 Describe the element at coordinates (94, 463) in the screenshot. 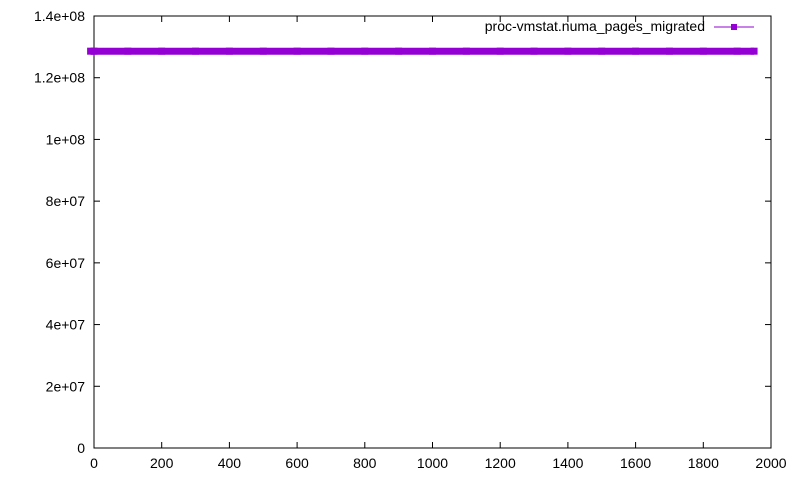

I see `x-tick-label: 0` at that location.